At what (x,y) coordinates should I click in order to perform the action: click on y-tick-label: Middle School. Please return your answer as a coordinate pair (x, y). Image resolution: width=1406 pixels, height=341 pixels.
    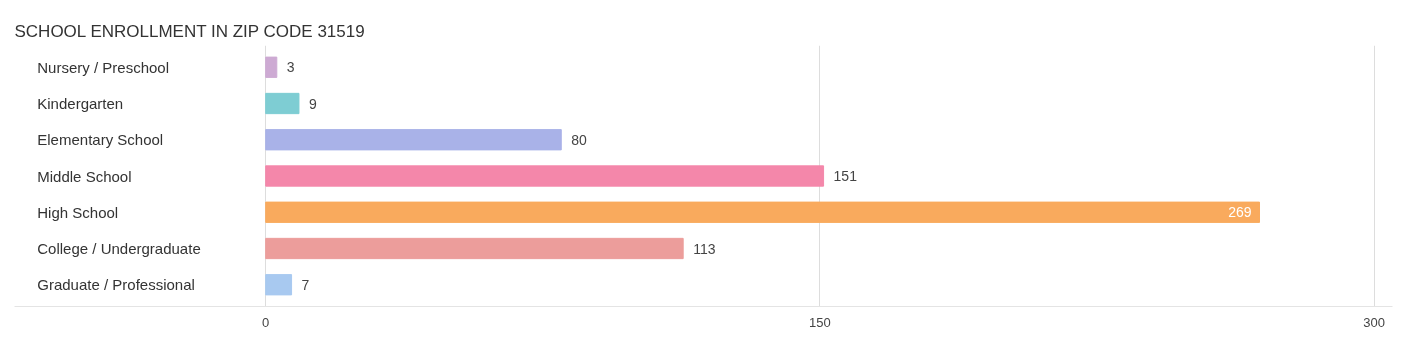
    Looking at the image, I should click on (84, 176).